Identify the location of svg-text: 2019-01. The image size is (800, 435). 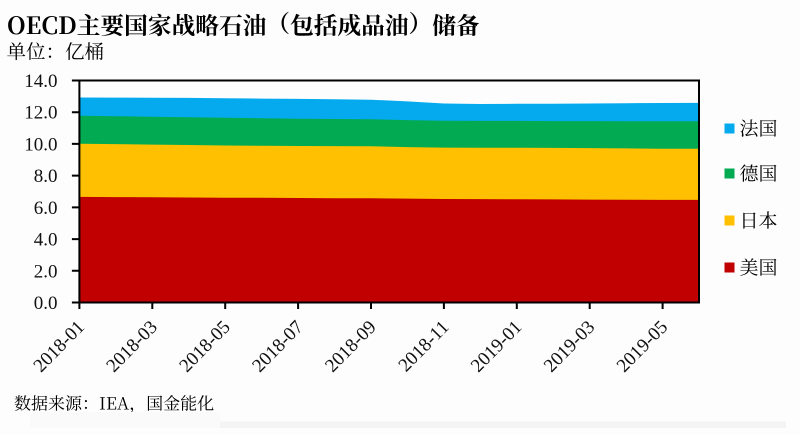
(496, 347).